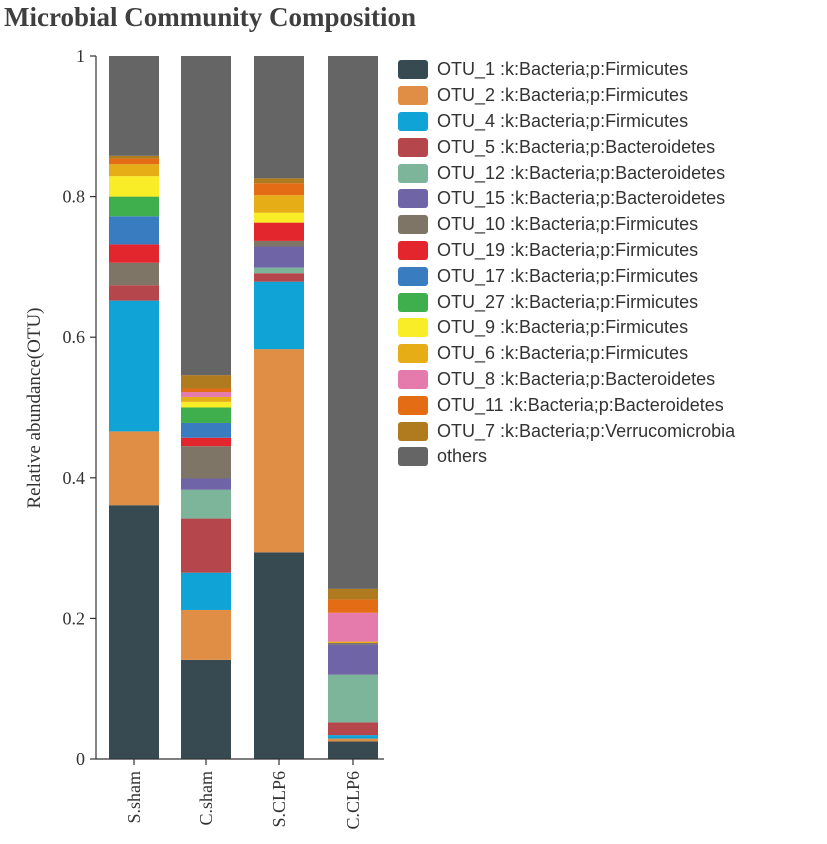 The height and width of the screenshot is (844, 827). I want to click on legend-item: others, so click(566, 457).